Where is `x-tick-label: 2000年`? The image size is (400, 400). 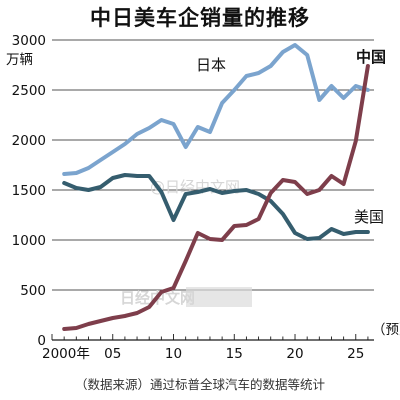 x-tick-label: 2000年 is located at coordinates (66, 354).